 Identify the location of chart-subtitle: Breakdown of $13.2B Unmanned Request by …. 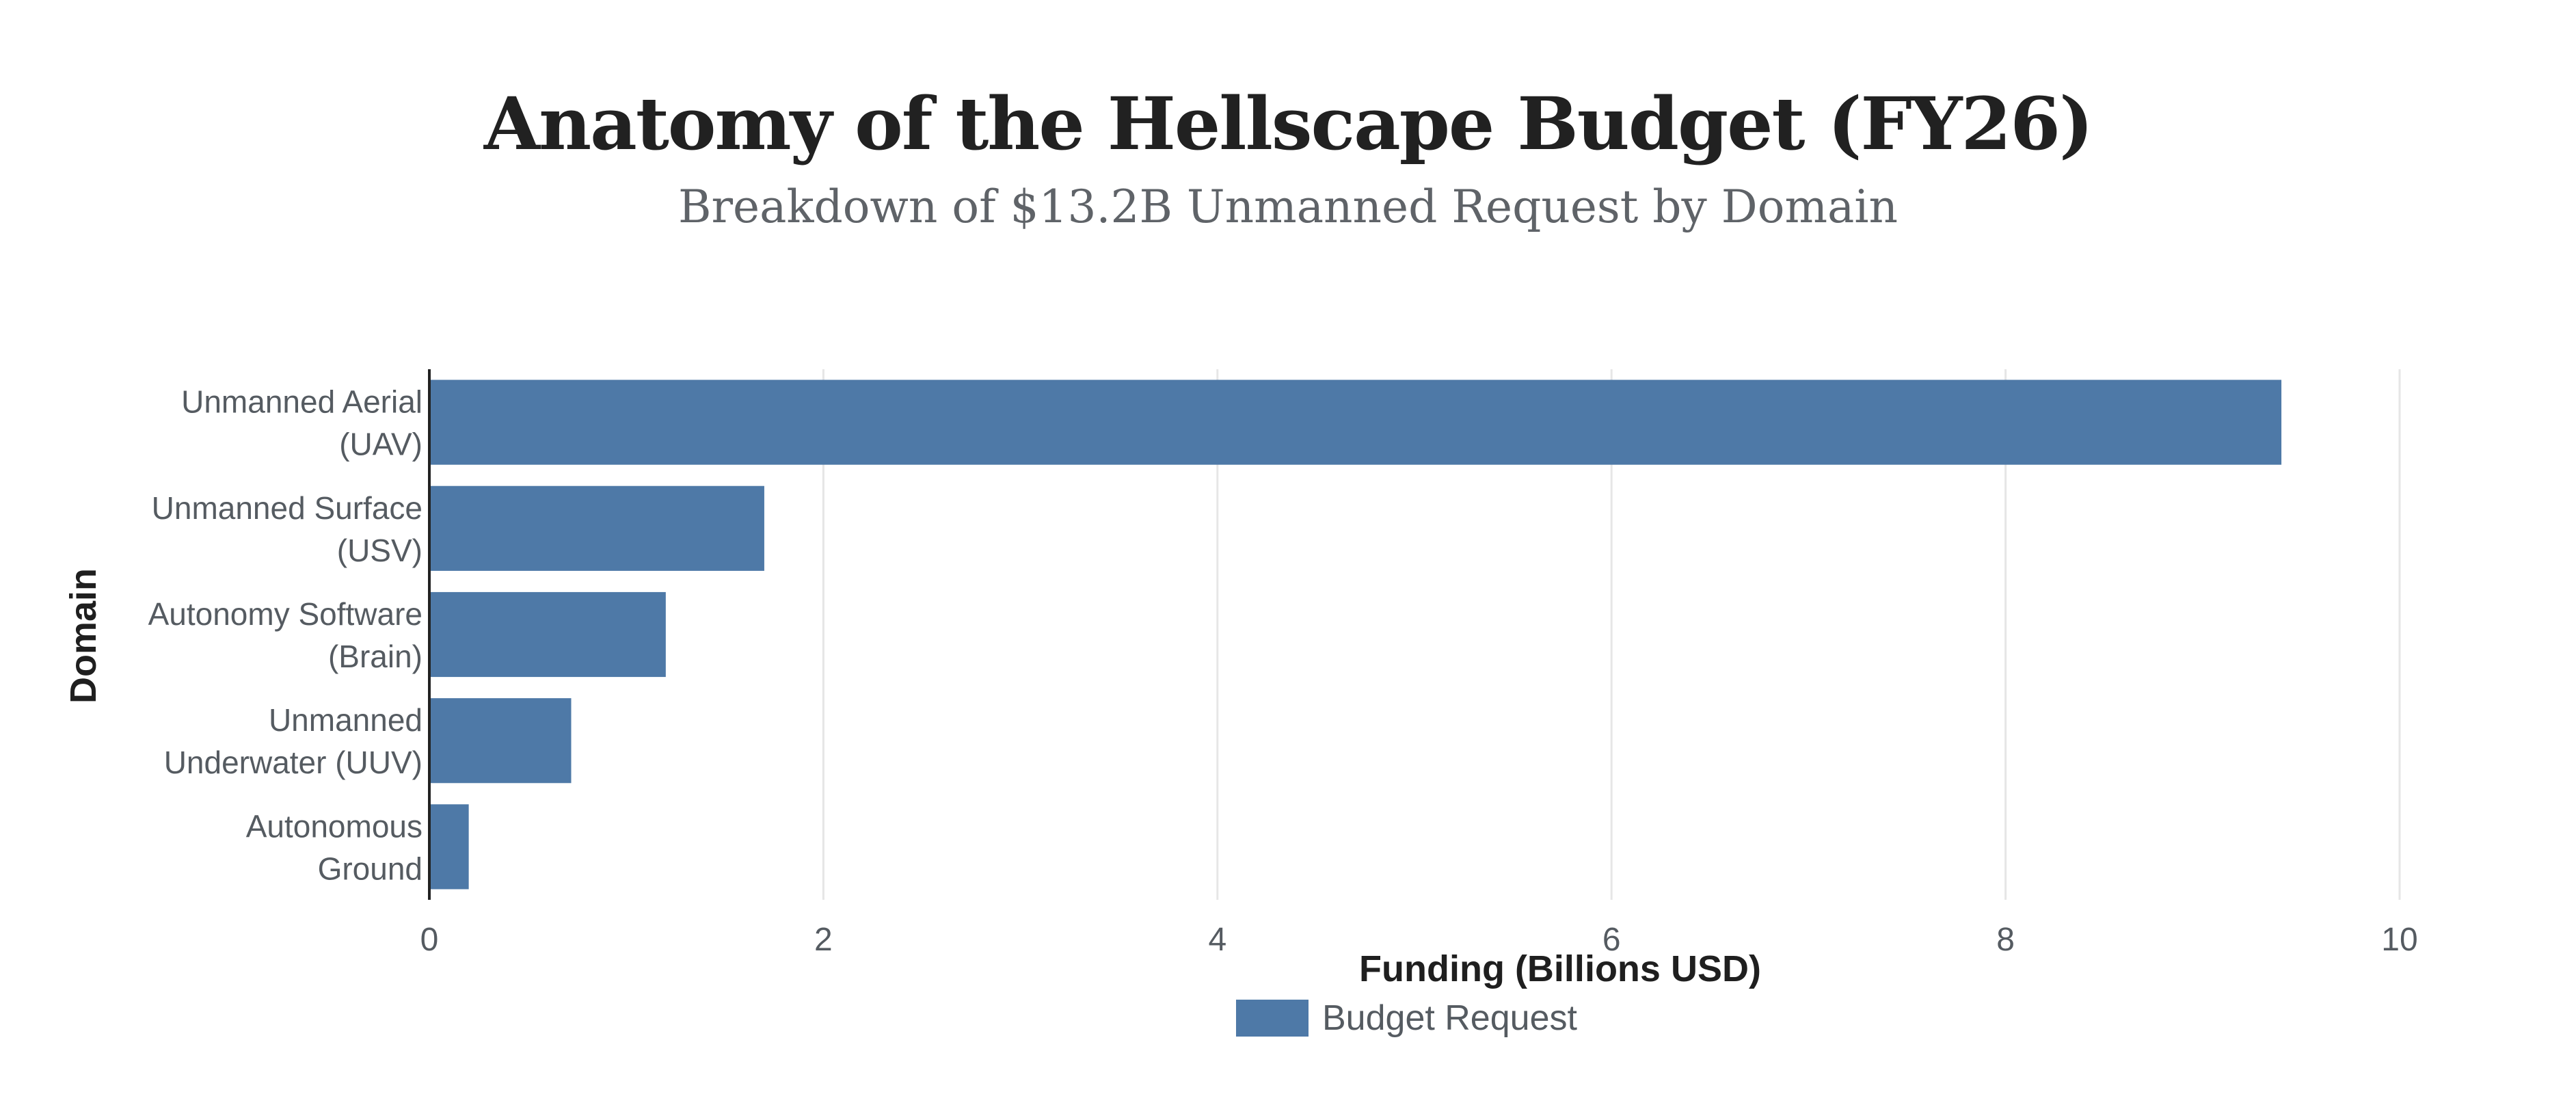
(1288, 207).